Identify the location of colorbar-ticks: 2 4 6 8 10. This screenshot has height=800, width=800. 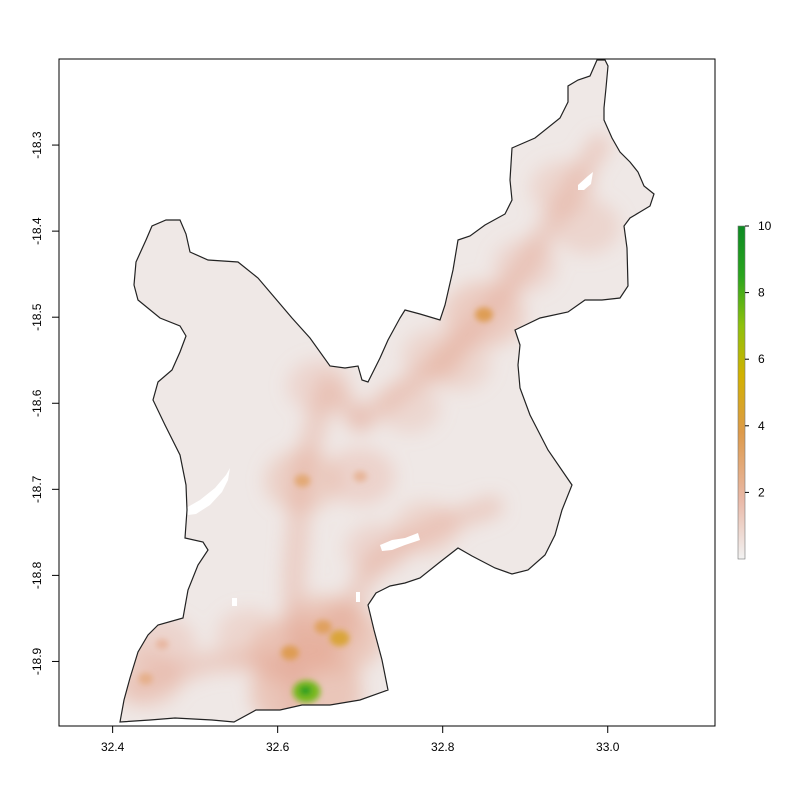
(758, 359).